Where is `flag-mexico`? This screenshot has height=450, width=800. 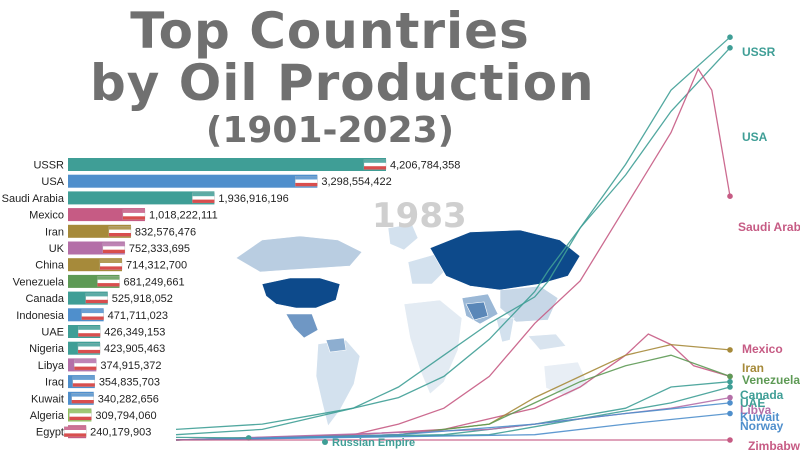
flag-mexico is located at coordinates (134, 214).